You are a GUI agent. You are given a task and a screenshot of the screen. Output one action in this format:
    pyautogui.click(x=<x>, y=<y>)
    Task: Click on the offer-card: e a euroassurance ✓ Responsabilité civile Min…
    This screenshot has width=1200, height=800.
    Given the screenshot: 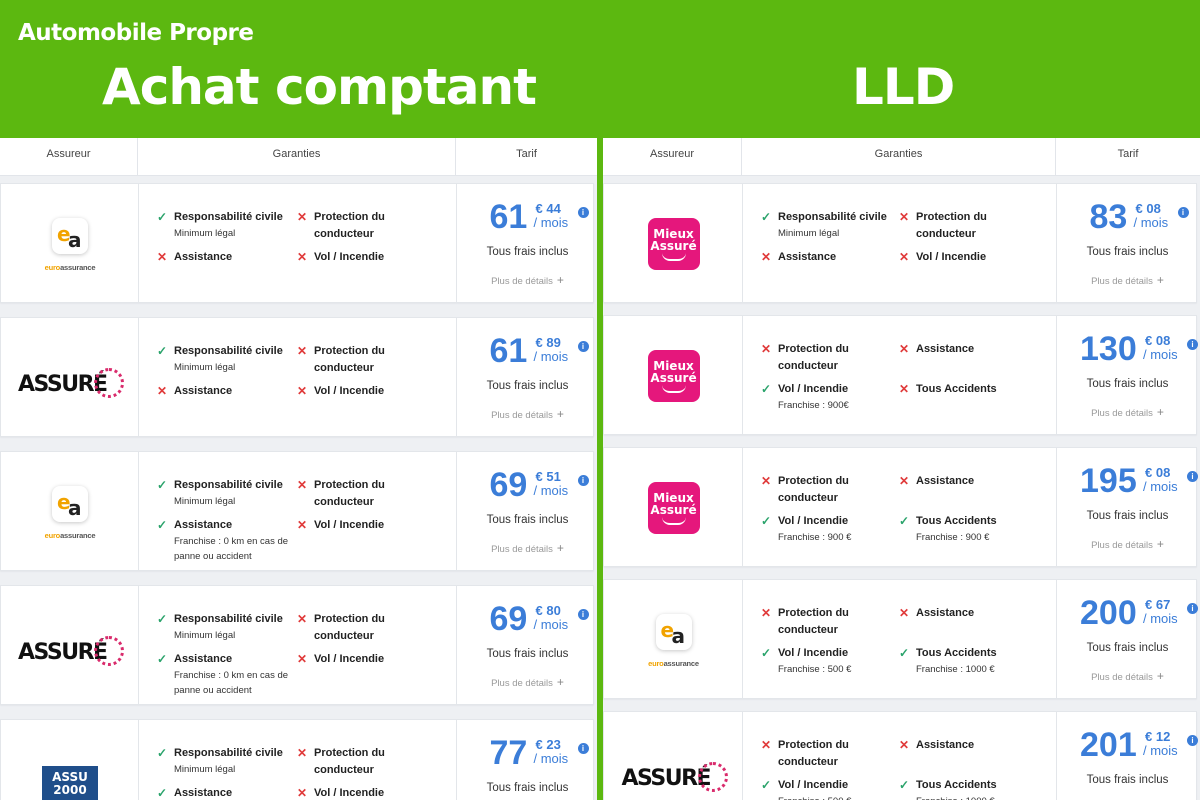 What is the action you would take?
    pyautogui.click(x=297, y=243)
    